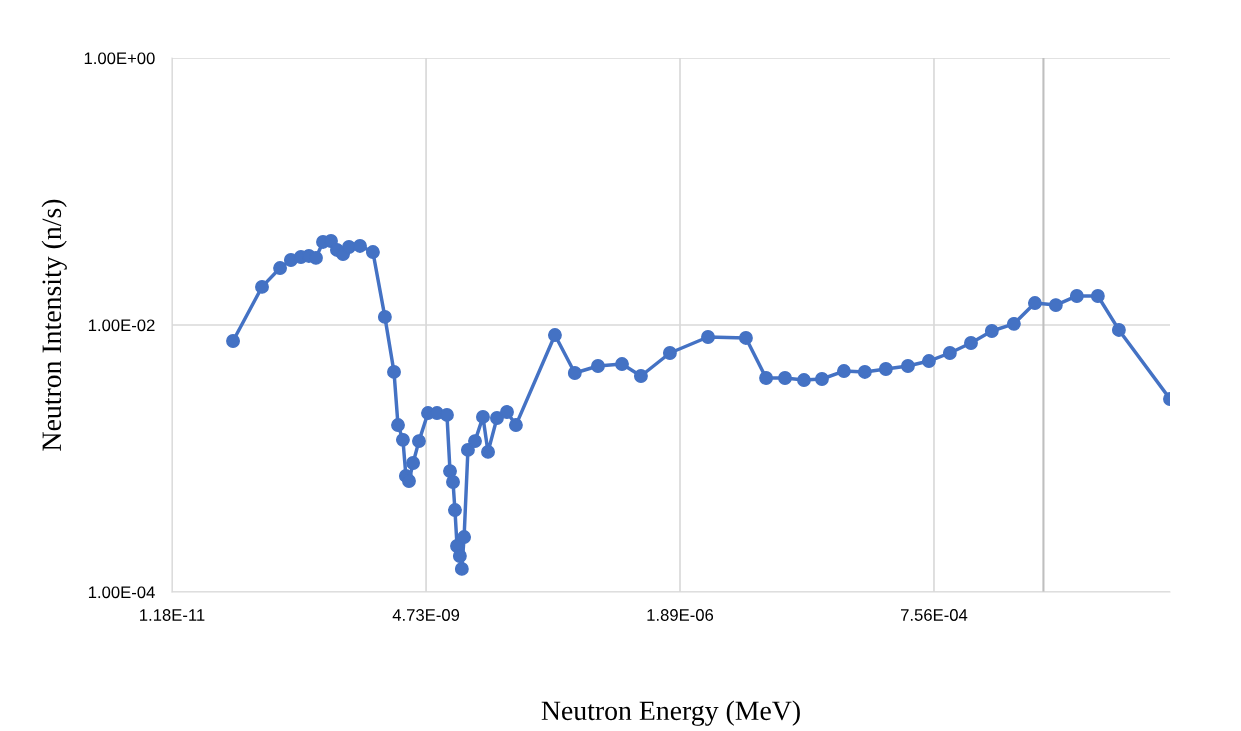 This screenshot has height=731, width=1241. I want to click on y-tick-label: 1.00E+00, so click(119, 58).